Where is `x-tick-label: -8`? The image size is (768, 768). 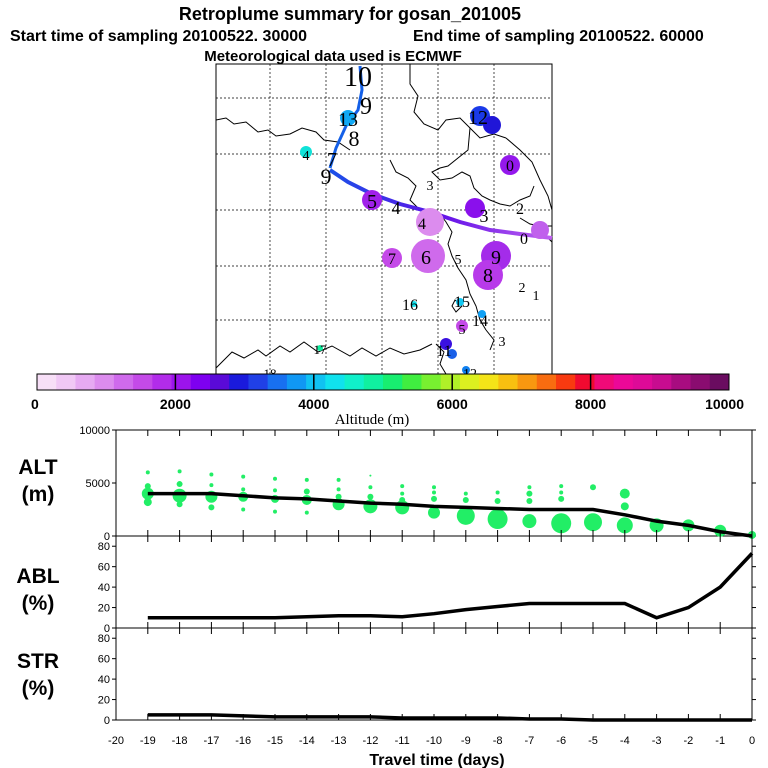
x-tick-label: -8 is located at coordinates (498, 741).